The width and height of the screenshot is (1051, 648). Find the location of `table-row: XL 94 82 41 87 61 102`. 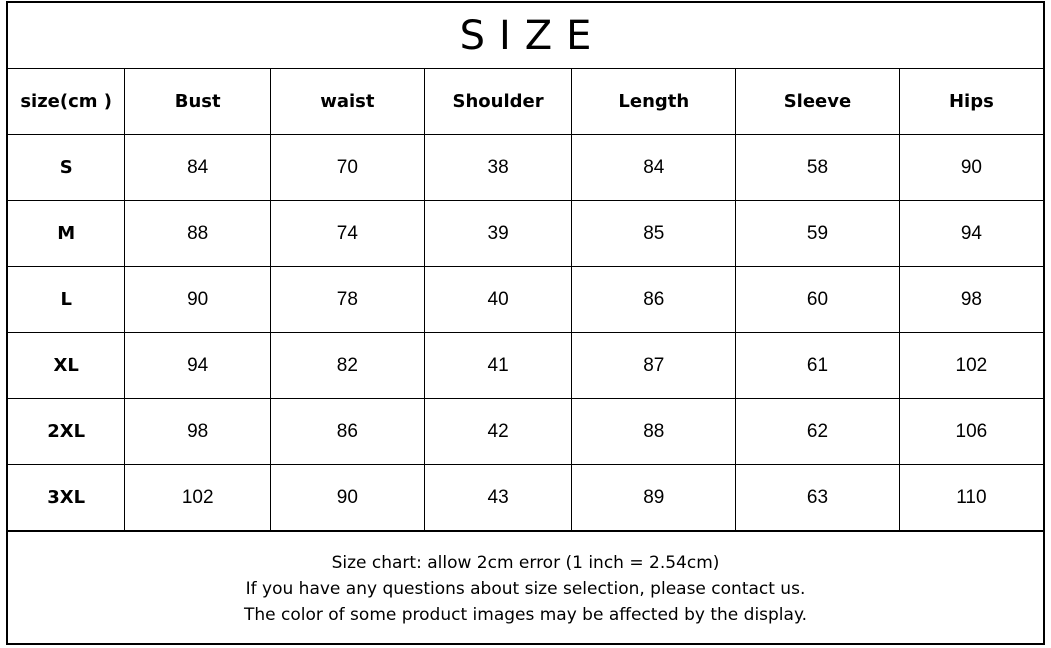

table-row: XL 94 82 41 87 61 102 is located at coordinates (525, 365).